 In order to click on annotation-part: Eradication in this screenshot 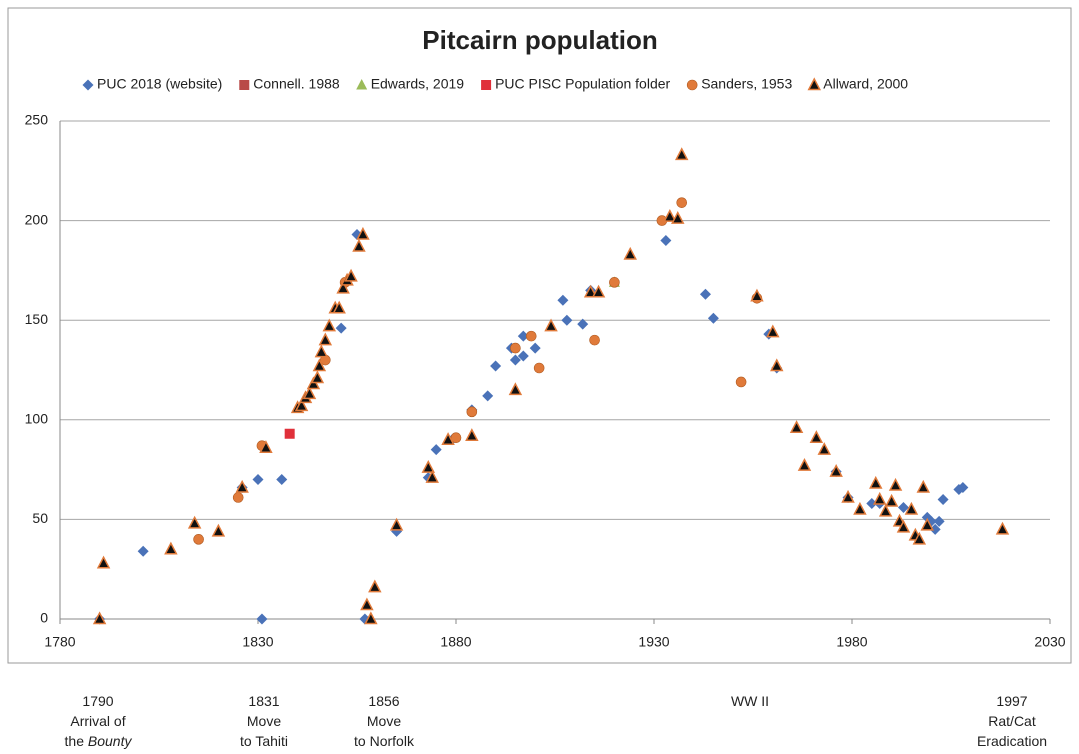, I will do `click(1012, 741)`.